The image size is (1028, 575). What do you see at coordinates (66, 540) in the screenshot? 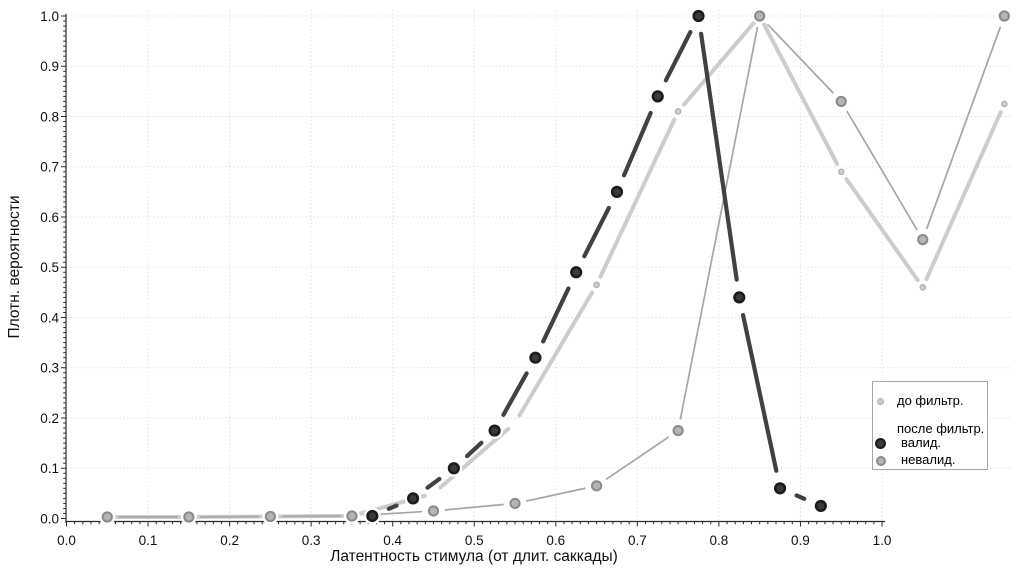
I see `x-tick-label: 0.0` at bounding box center [66, 540].